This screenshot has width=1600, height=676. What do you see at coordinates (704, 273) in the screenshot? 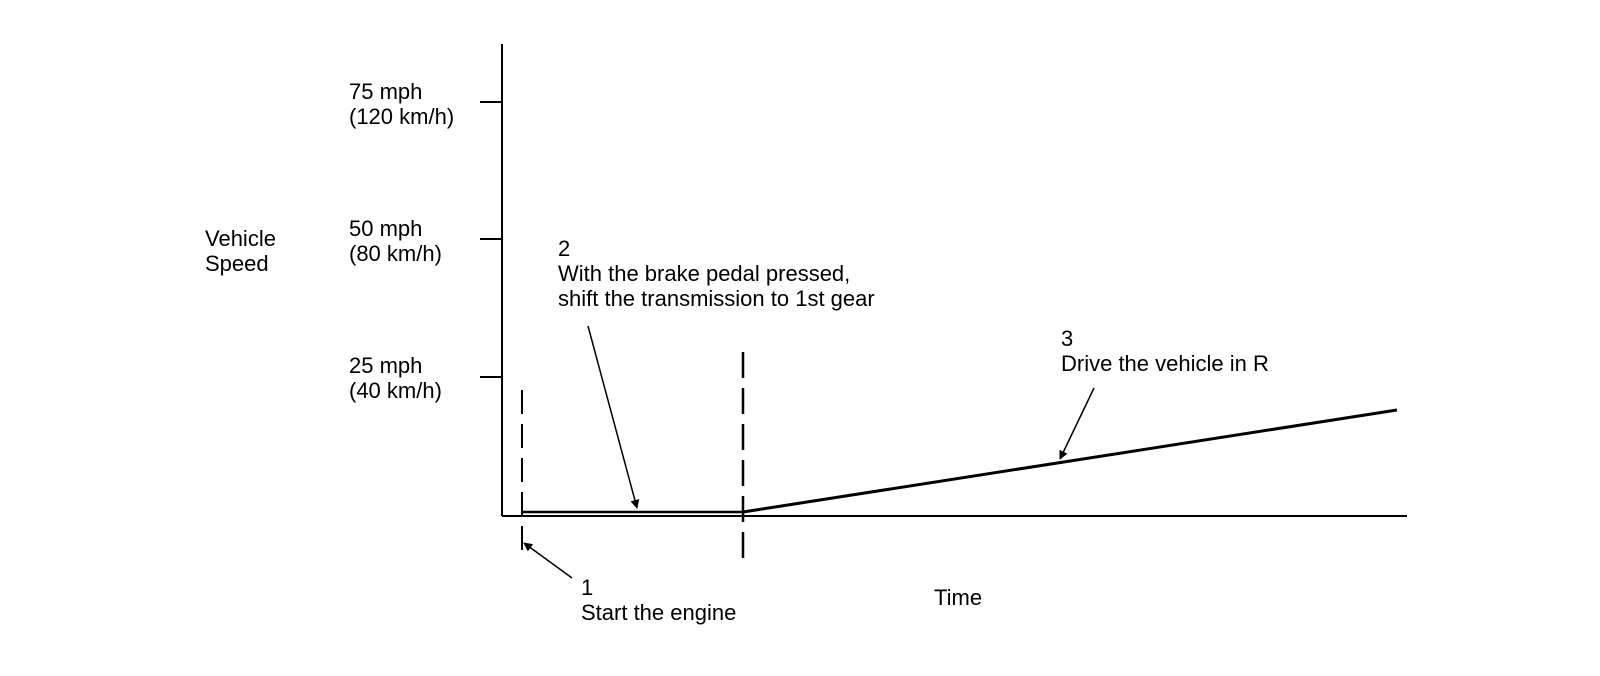
I see `step-2-text-line-1: With the brake pedal pressed,` at bounding box center [704, 273].